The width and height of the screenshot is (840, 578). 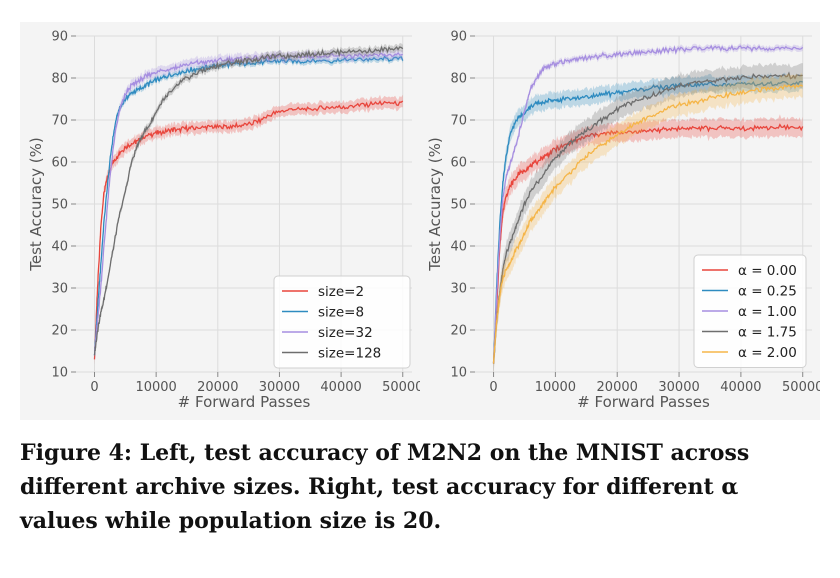 I want to click on legend: α = 0.00 α = 0.25 α = 1.00 α = 1.75 α = 2.00, so click(x=750, y=311).